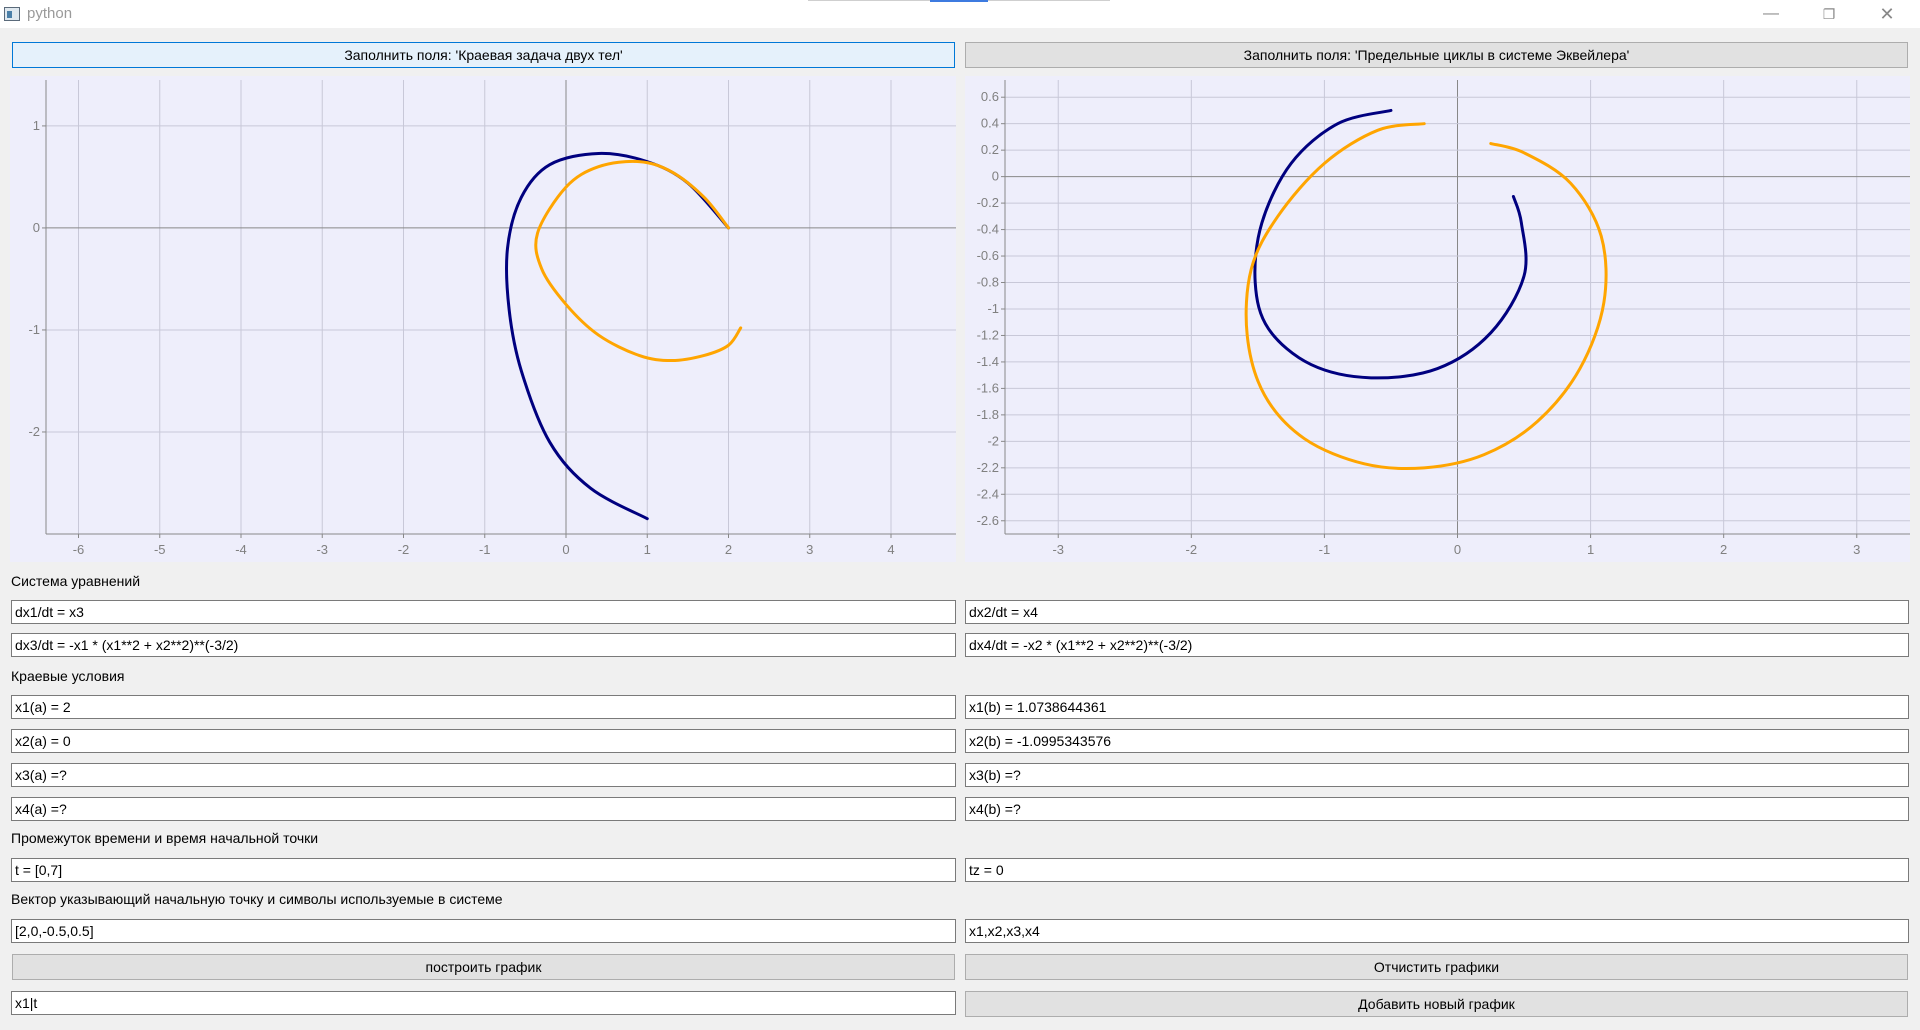 The height and width of the screenshot is (1030, 1920). I want to click on y-tick-label: -1.6, so click(988, 387).